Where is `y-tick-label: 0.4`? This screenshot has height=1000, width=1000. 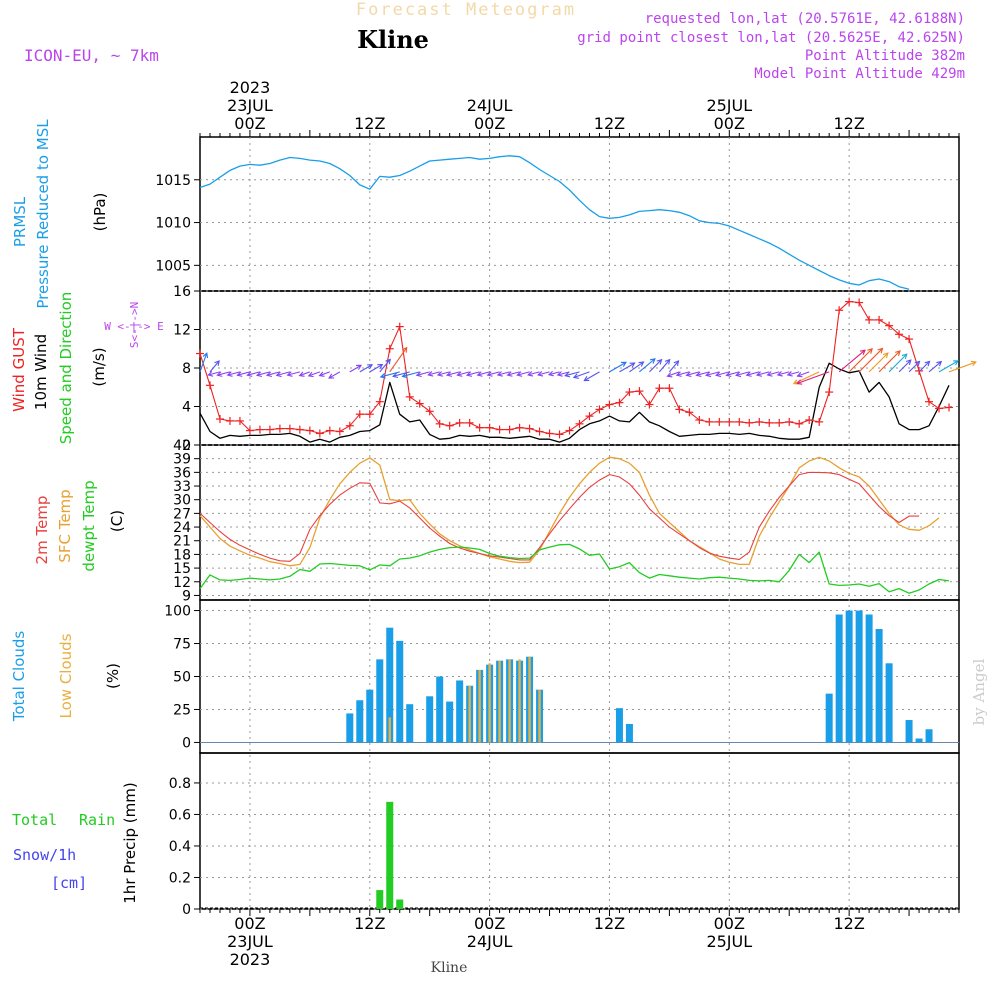
y-tick-label: 0.4 is located at coordinates (180, 847).